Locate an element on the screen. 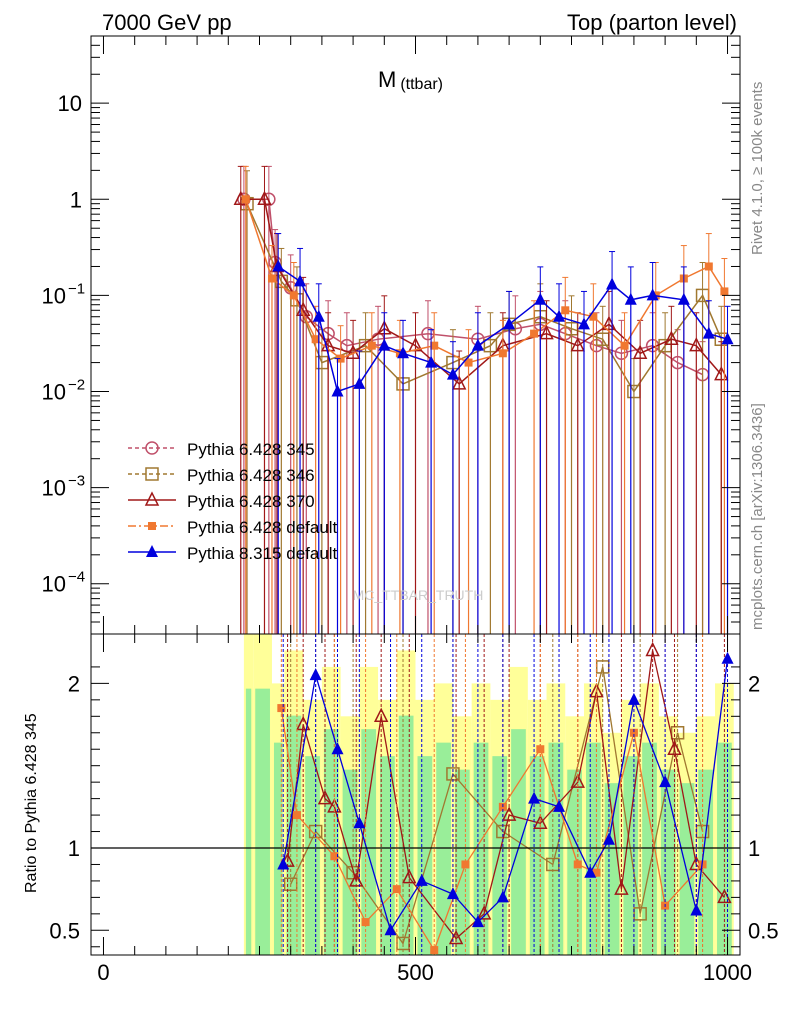  main-ytick-exp-3: −2 is located at coordinates (76, 385).